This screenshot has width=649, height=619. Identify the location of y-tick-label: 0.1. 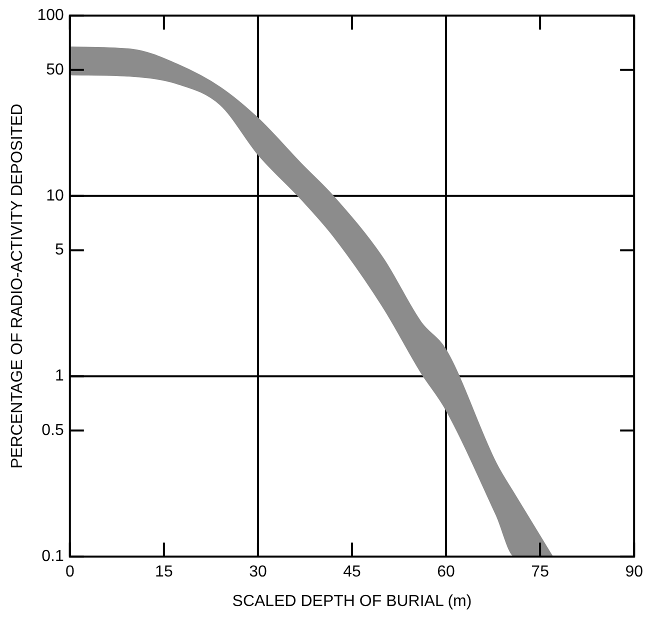
(53, 557).